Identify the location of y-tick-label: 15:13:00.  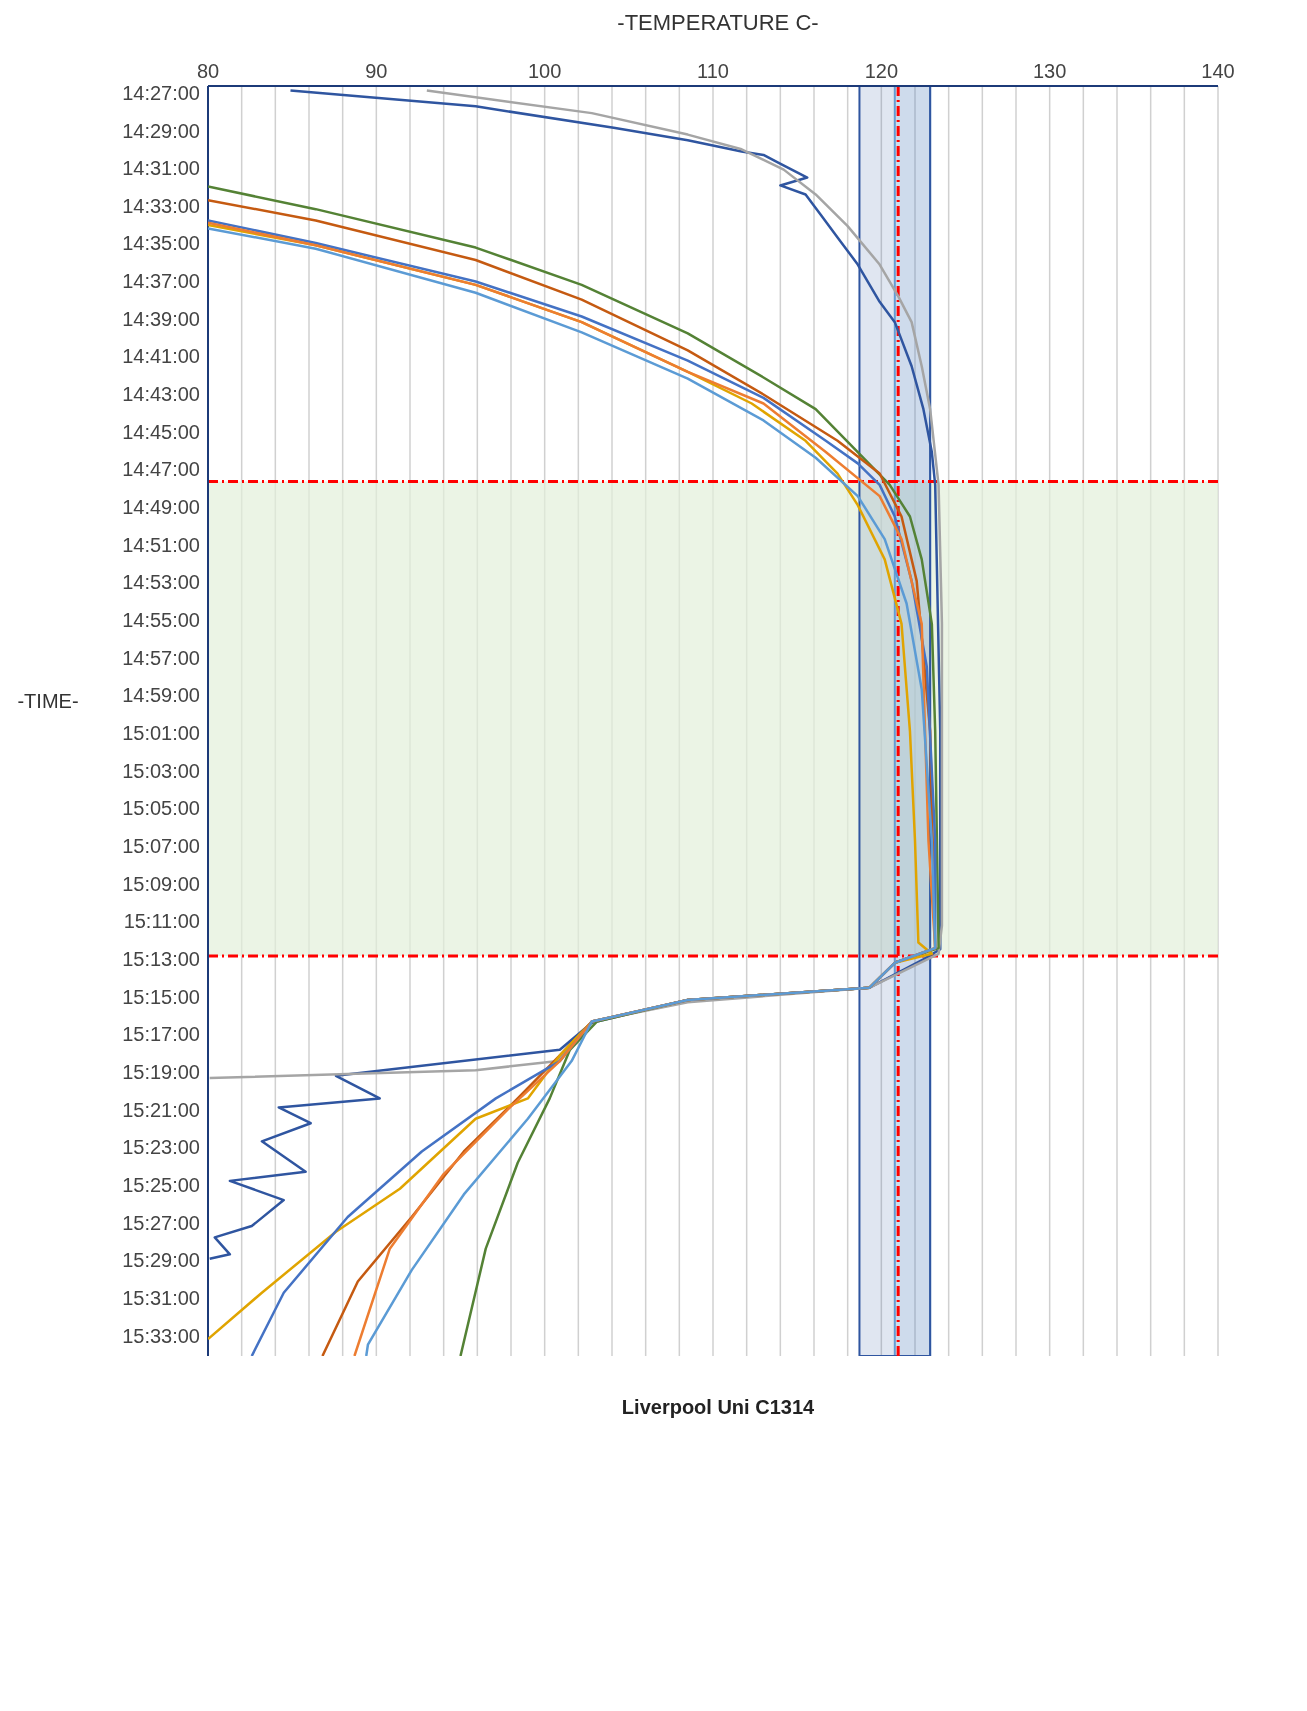
(161, 959).